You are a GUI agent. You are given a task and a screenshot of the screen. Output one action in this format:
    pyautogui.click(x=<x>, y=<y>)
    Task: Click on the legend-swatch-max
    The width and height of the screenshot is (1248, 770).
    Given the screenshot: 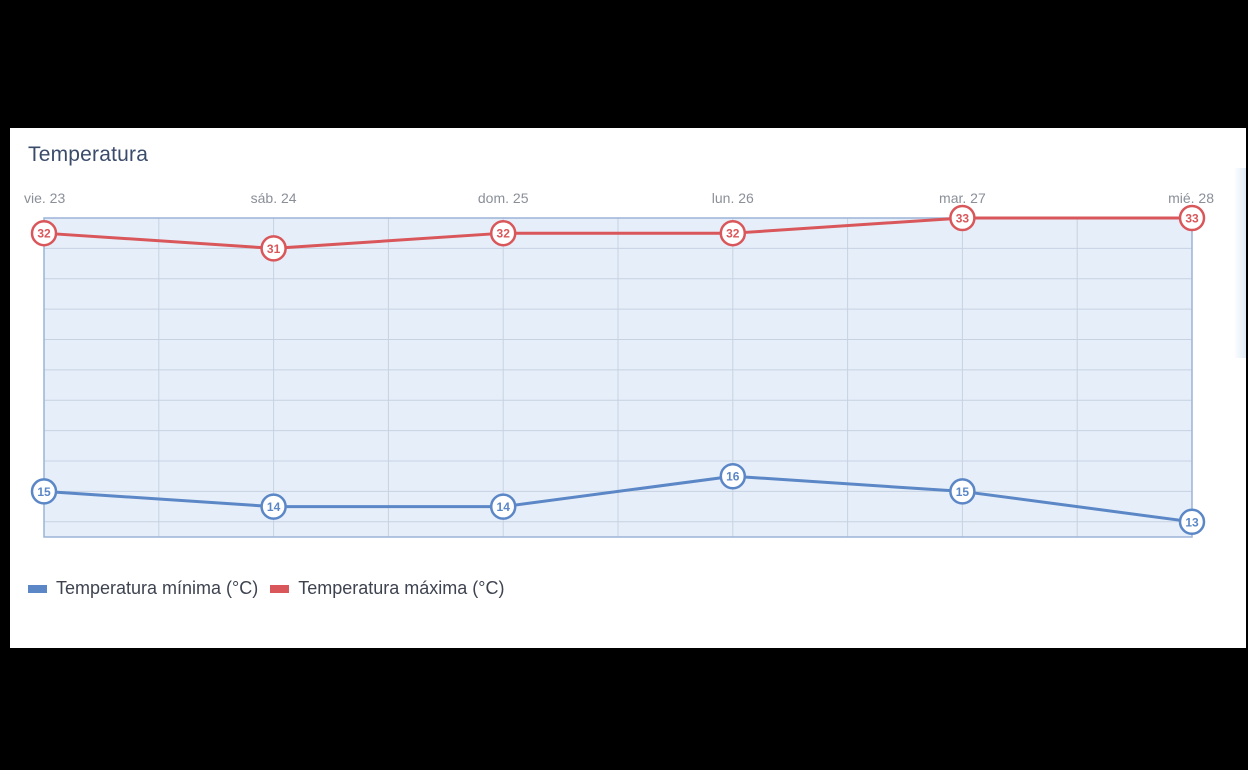 What is the action you would take?
    pyautogui.click(x=280, y=588)
    